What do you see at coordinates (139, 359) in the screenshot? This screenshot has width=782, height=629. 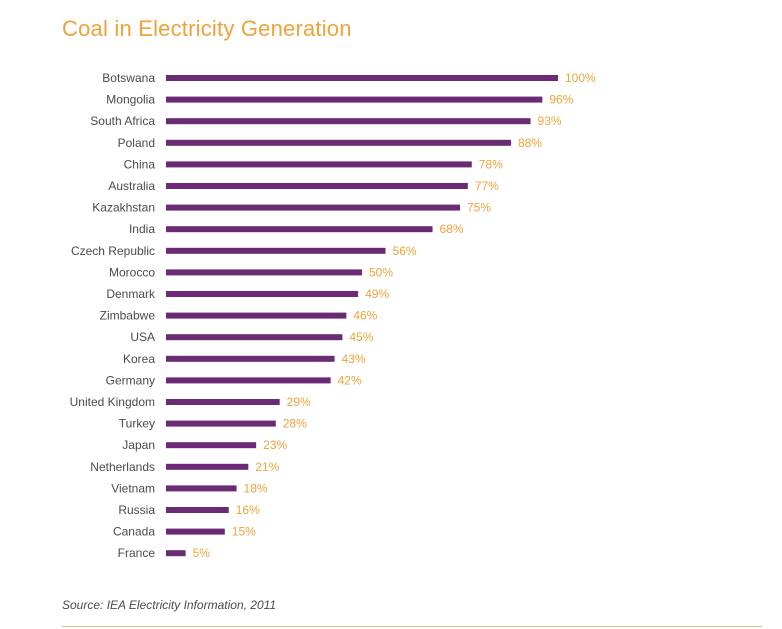 I see `category-label: Korea` at bounding box center [139, 359].